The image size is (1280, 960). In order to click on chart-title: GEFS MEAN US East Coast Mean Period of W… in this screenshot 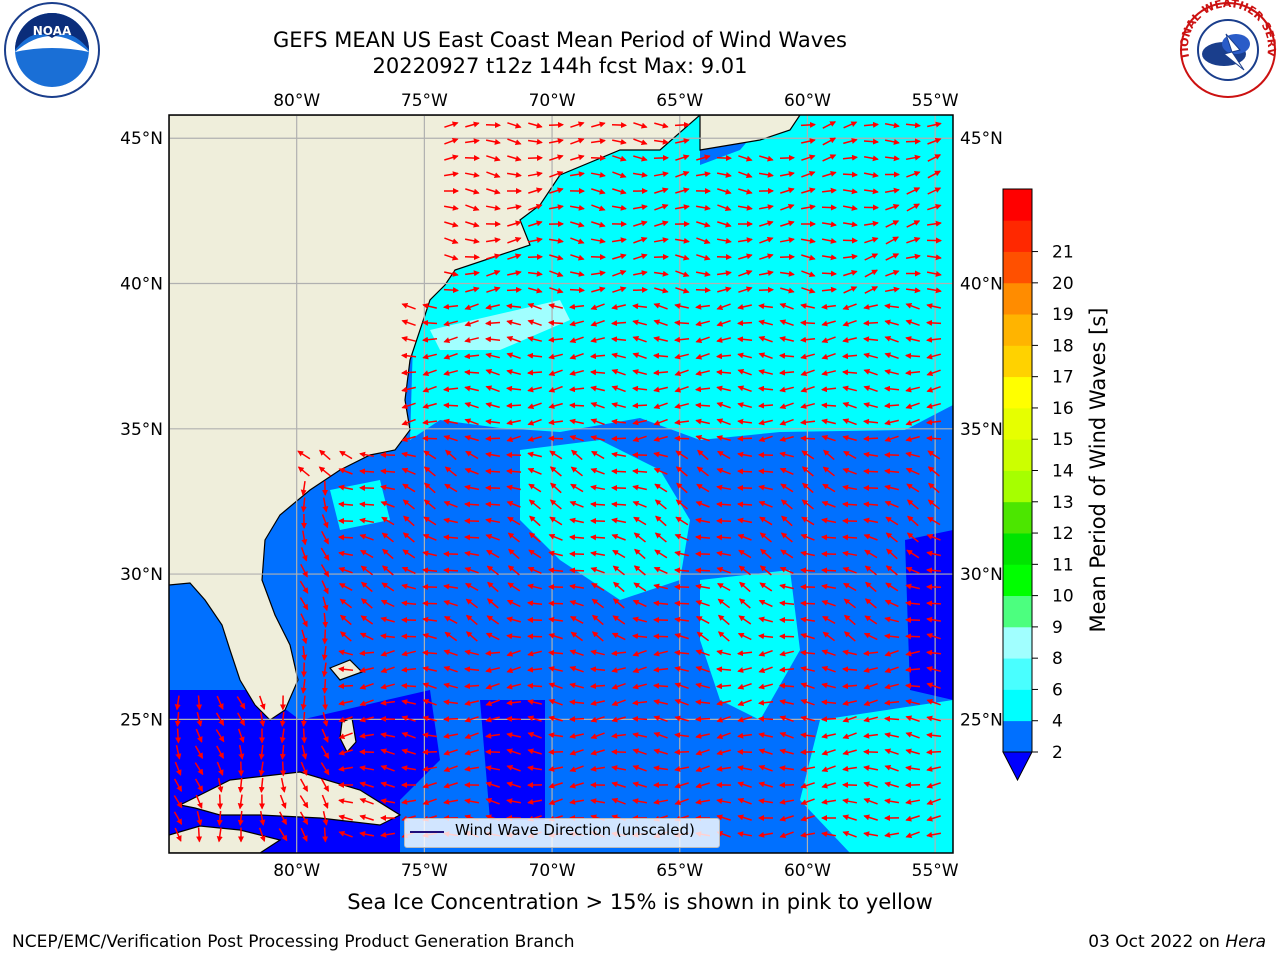, I will do `click(560, 40)`.